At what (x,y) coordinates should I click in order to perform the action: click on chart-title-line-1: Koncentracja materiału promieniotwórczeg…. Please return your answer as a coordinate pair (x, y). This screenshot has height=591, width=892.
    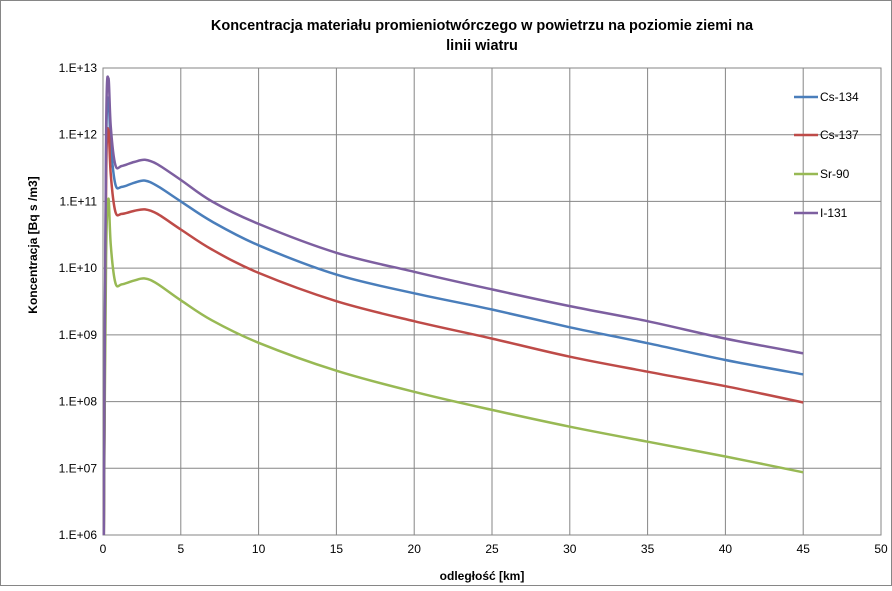
    Looking at the image, I should click on (482, 26).